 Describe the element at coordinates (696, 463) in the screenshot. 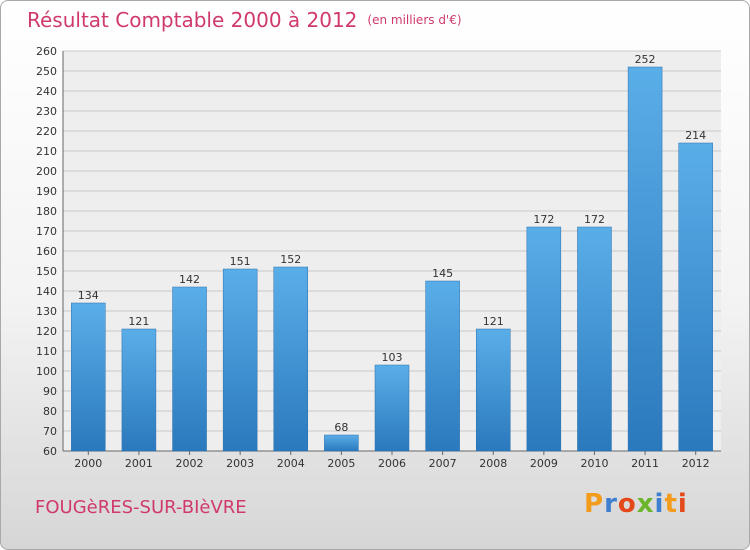

I see `x-tick-label-2012: 2012` at that location.